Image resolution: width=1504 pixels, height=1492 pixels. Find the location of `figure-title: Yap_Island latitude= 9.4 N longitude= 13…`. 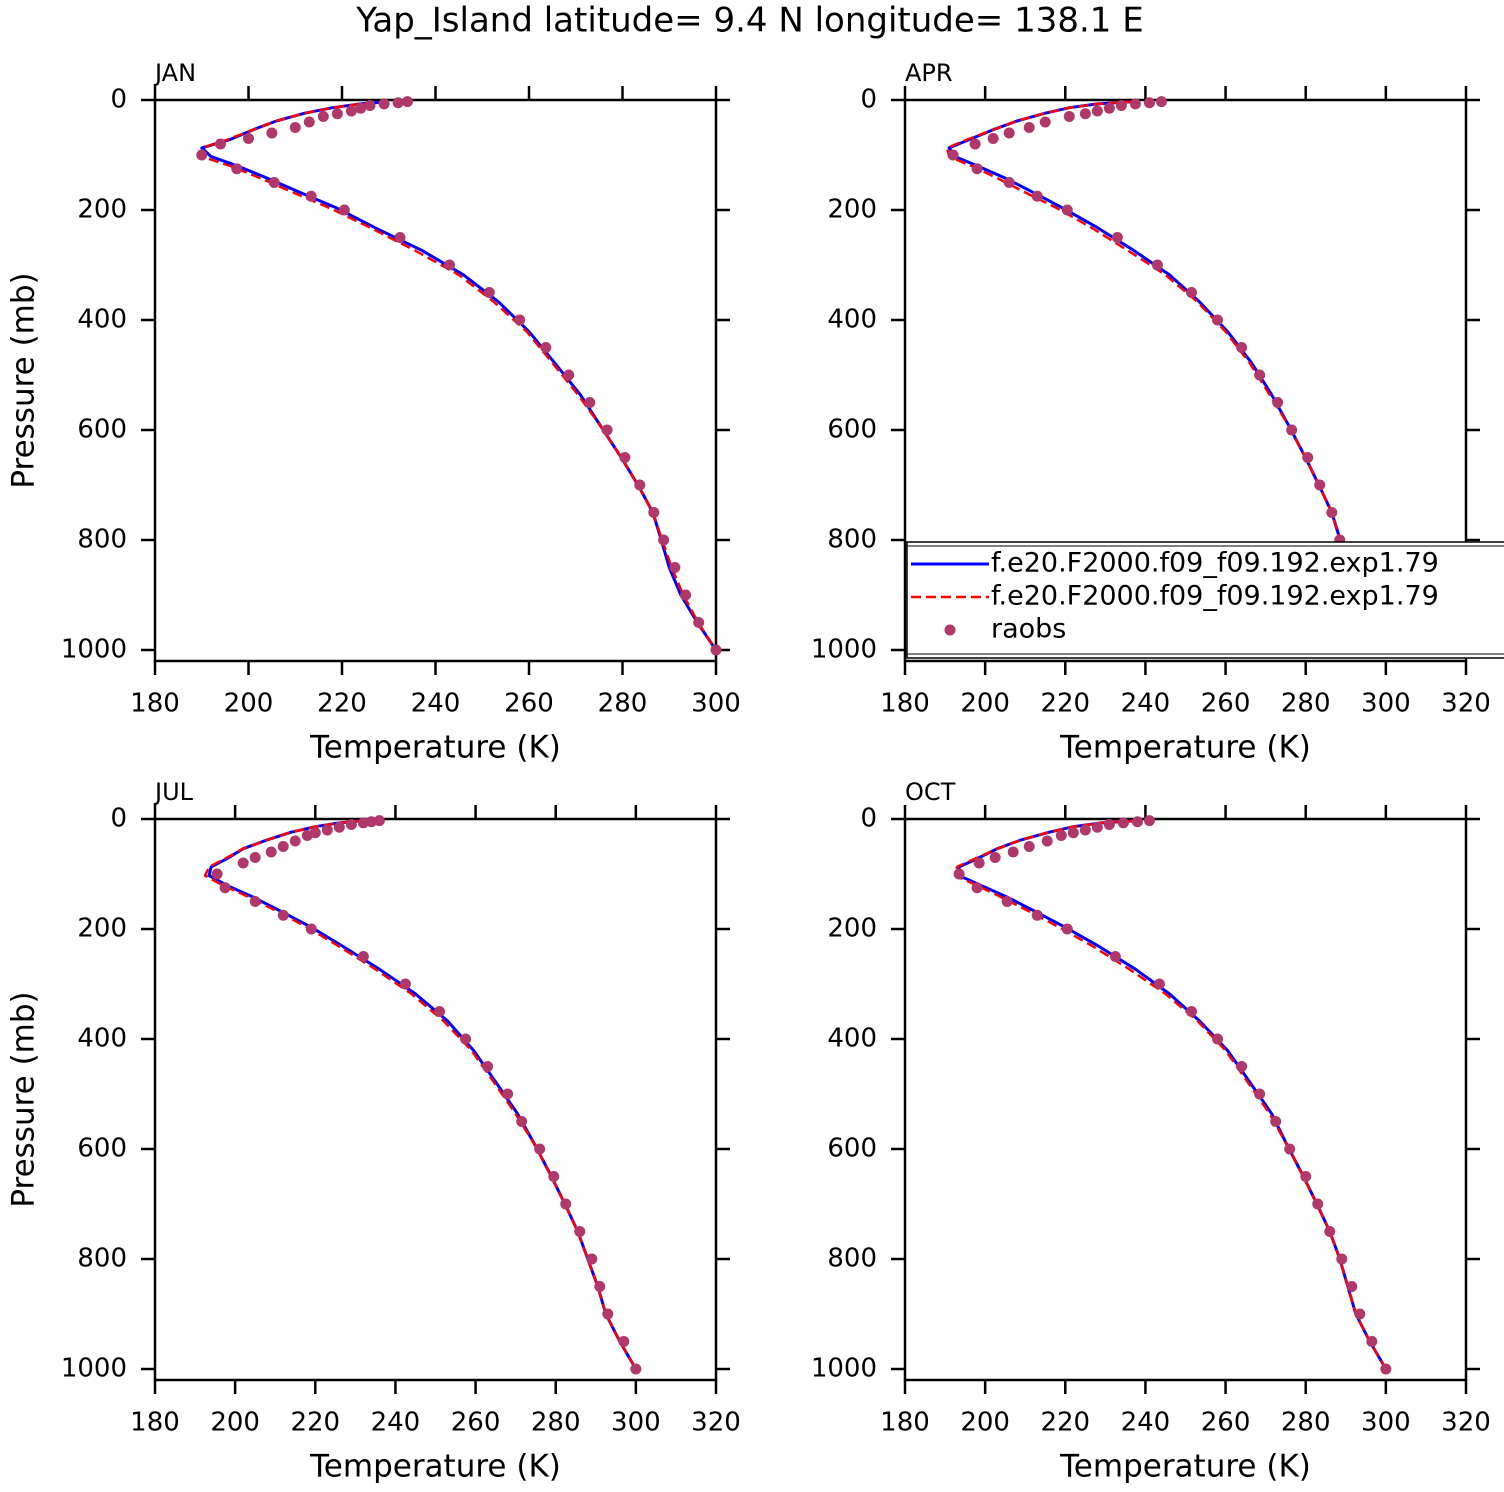

figure-title: Yap_Island latitude= 9.4 N longitude= 13… is located at coordinates (749, 21).